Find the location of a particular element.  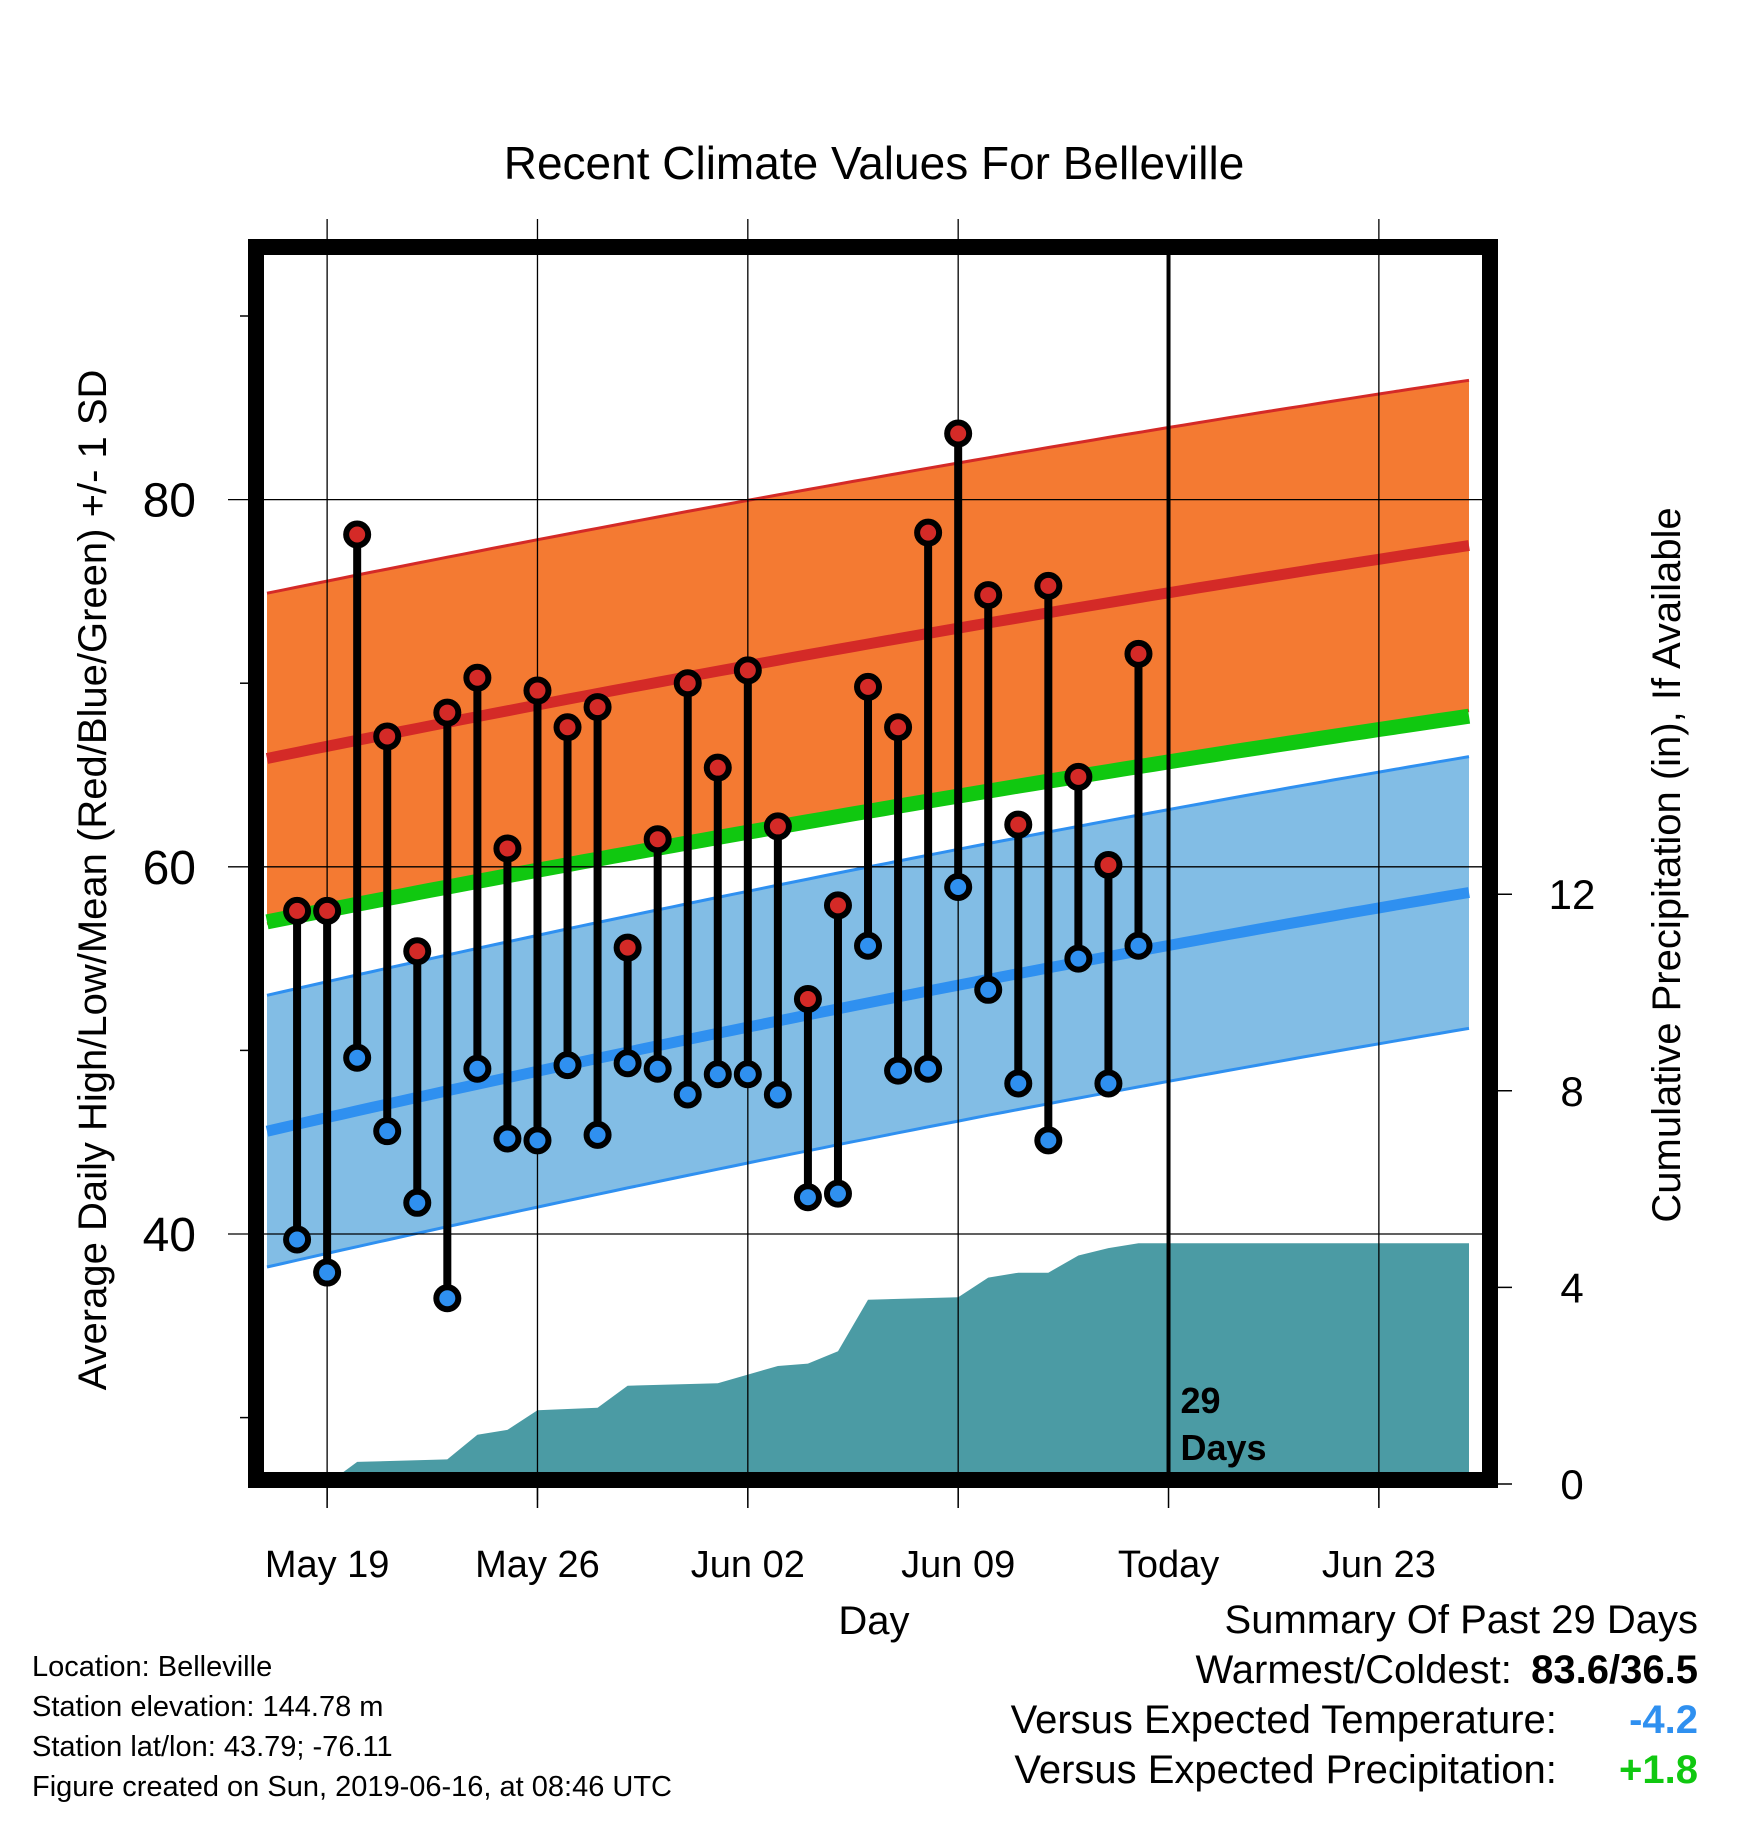

x-axis-label: Day is located at coordinates (873, 1621).